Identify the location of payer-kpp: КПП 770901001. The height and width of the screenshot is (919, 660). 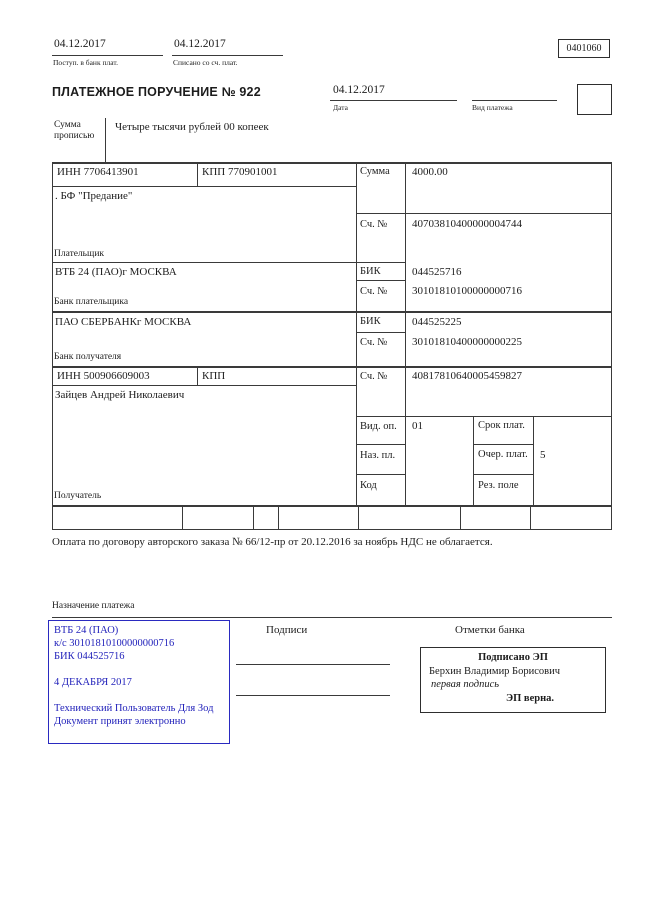
(240, 172).